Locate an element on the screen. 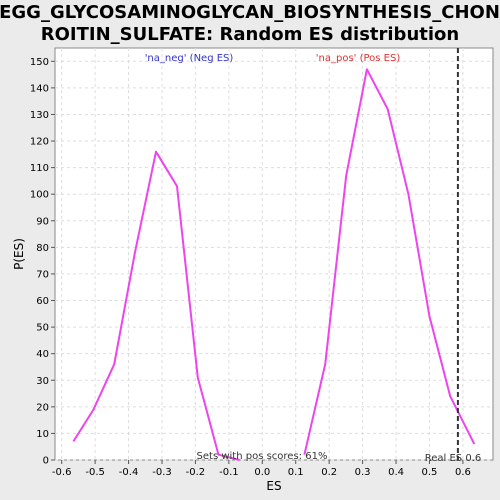 The image size is (500, 500). x-tick-label: 0.0 is located at coordinates (262, 472).